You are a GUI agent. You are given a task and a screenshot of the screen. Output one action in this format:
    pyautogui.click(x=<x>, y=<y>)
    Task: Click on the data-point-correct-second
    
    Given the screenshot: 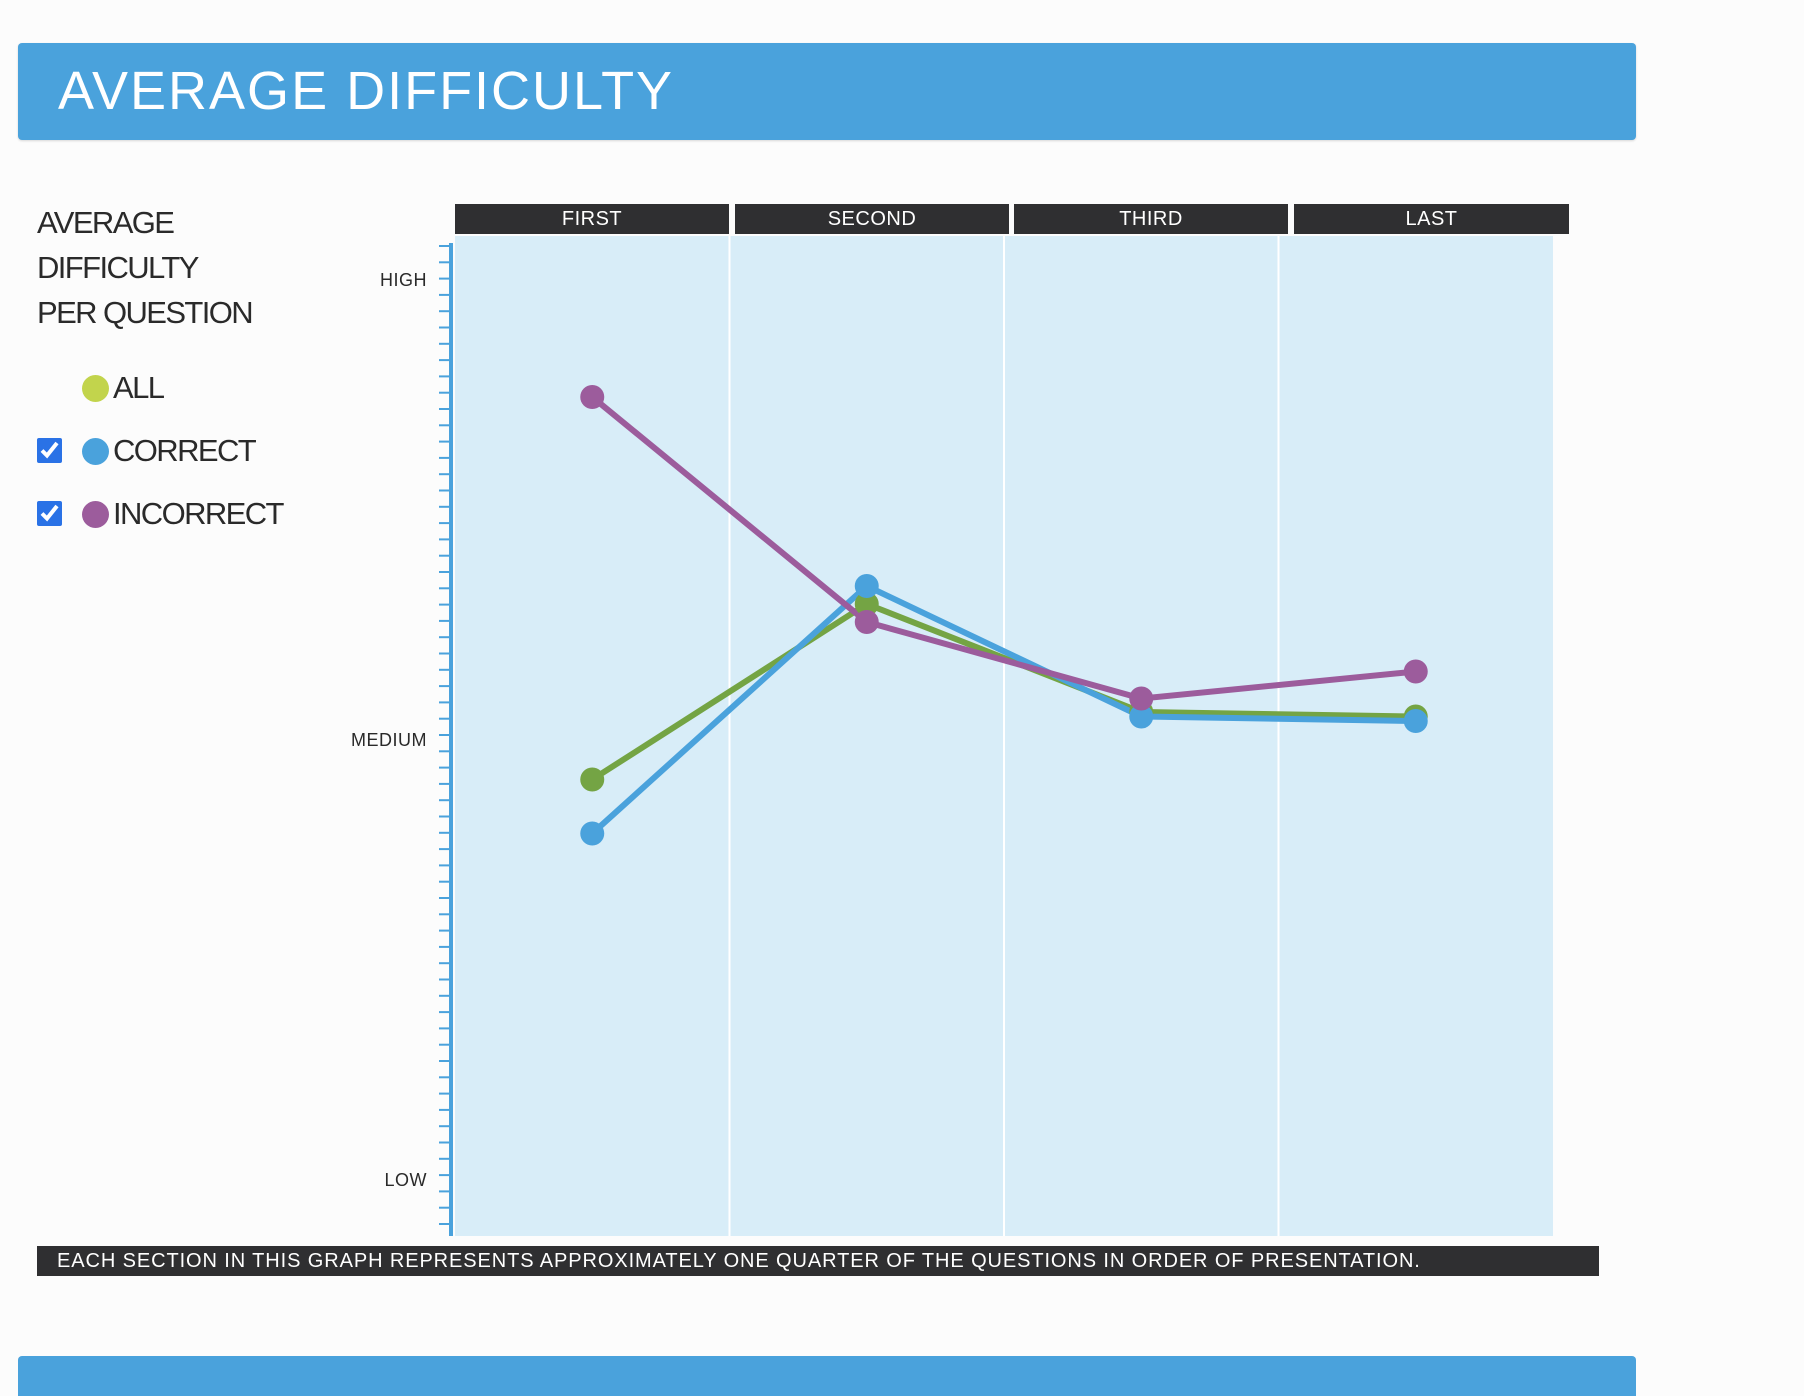 What is the action you would take?
    pyautogui.click(x=866, y=586)
    